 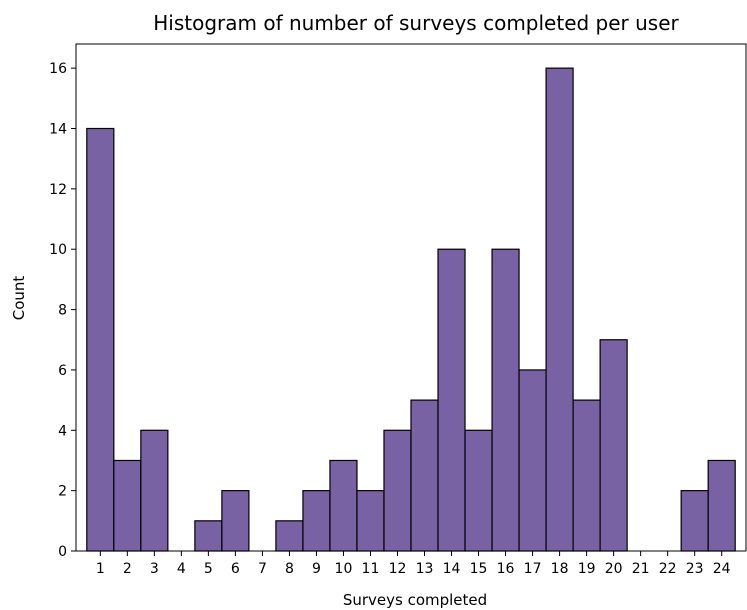 What do you see at coordinates (425, 569) in the screenshot?
I see `x-tick-label: 13` at bounding box center [425, 569].